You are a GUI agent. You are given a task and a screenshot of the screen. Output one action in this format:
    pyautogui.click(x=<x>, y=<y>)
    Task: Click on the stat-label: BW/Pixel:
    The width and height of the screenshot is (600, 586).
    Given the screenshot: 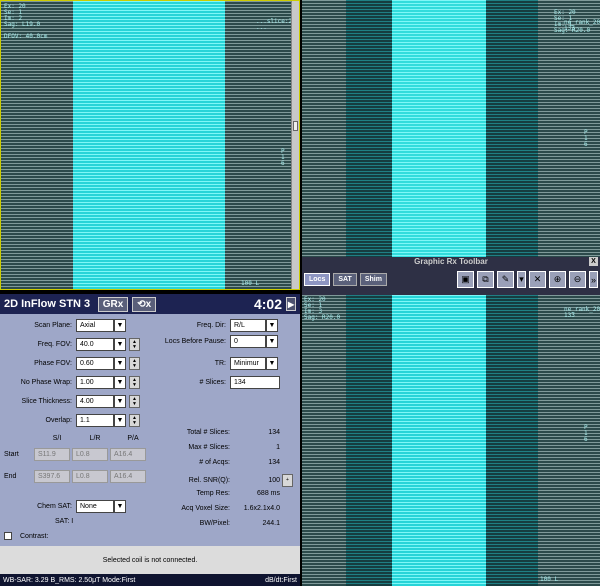 What is the action you would take?
    pyautogui.click(x=214, y=523)
    